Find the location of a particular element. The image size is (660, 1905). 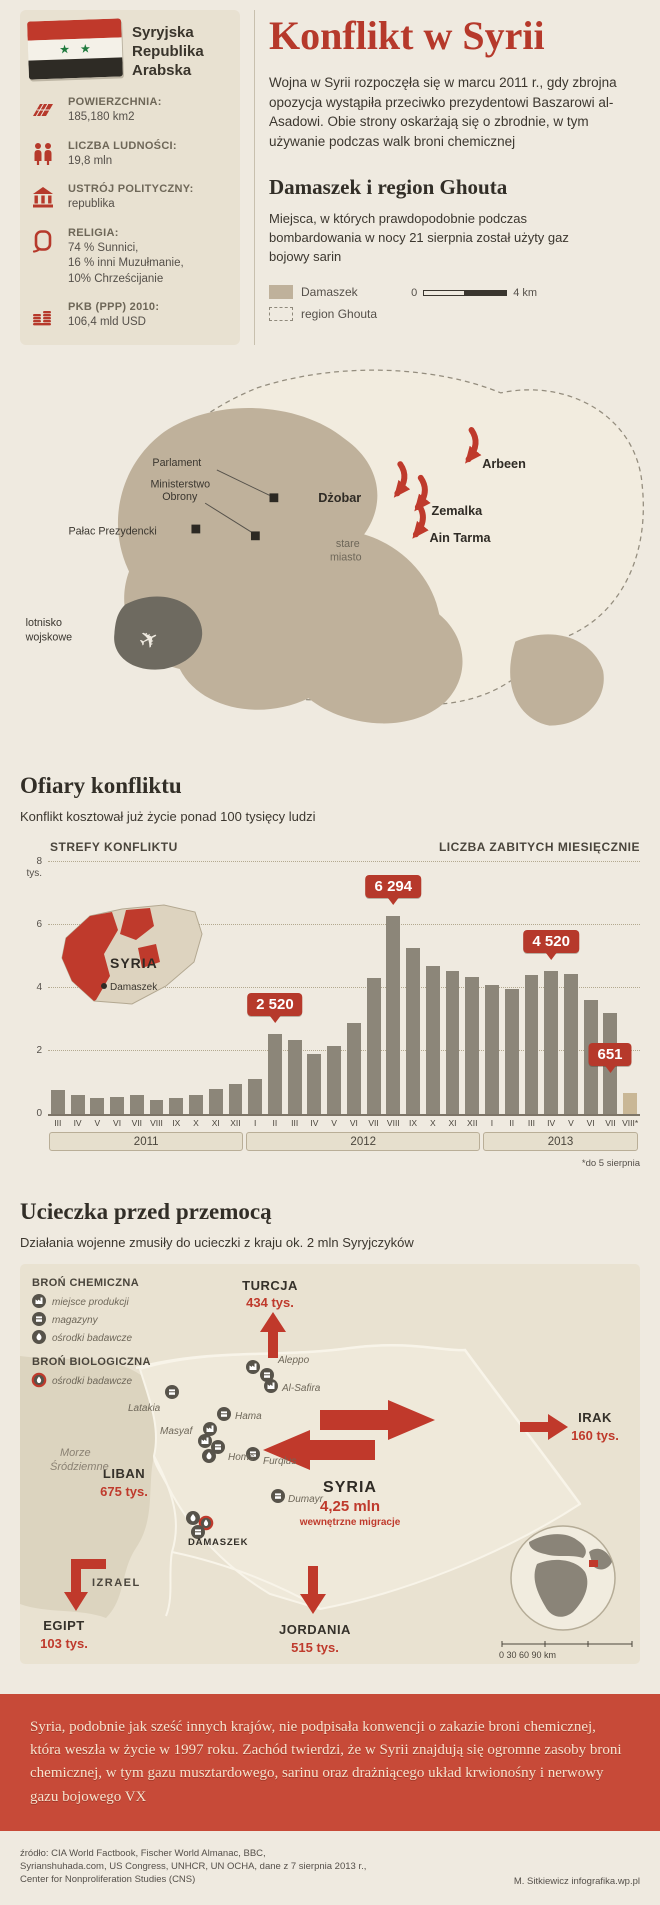

gridline is located at coordinates (344, 861).